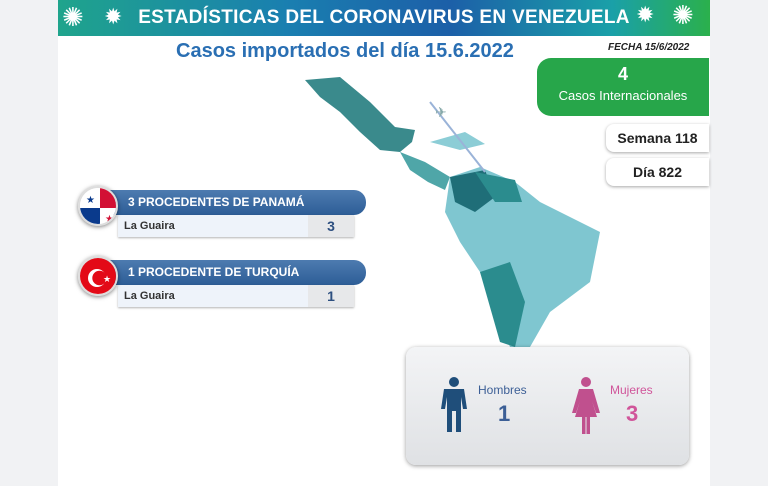  Describe the element at coordinates (236, 226) in the screenshot. I see `origin-state-row: La Guaira 3` at that location.